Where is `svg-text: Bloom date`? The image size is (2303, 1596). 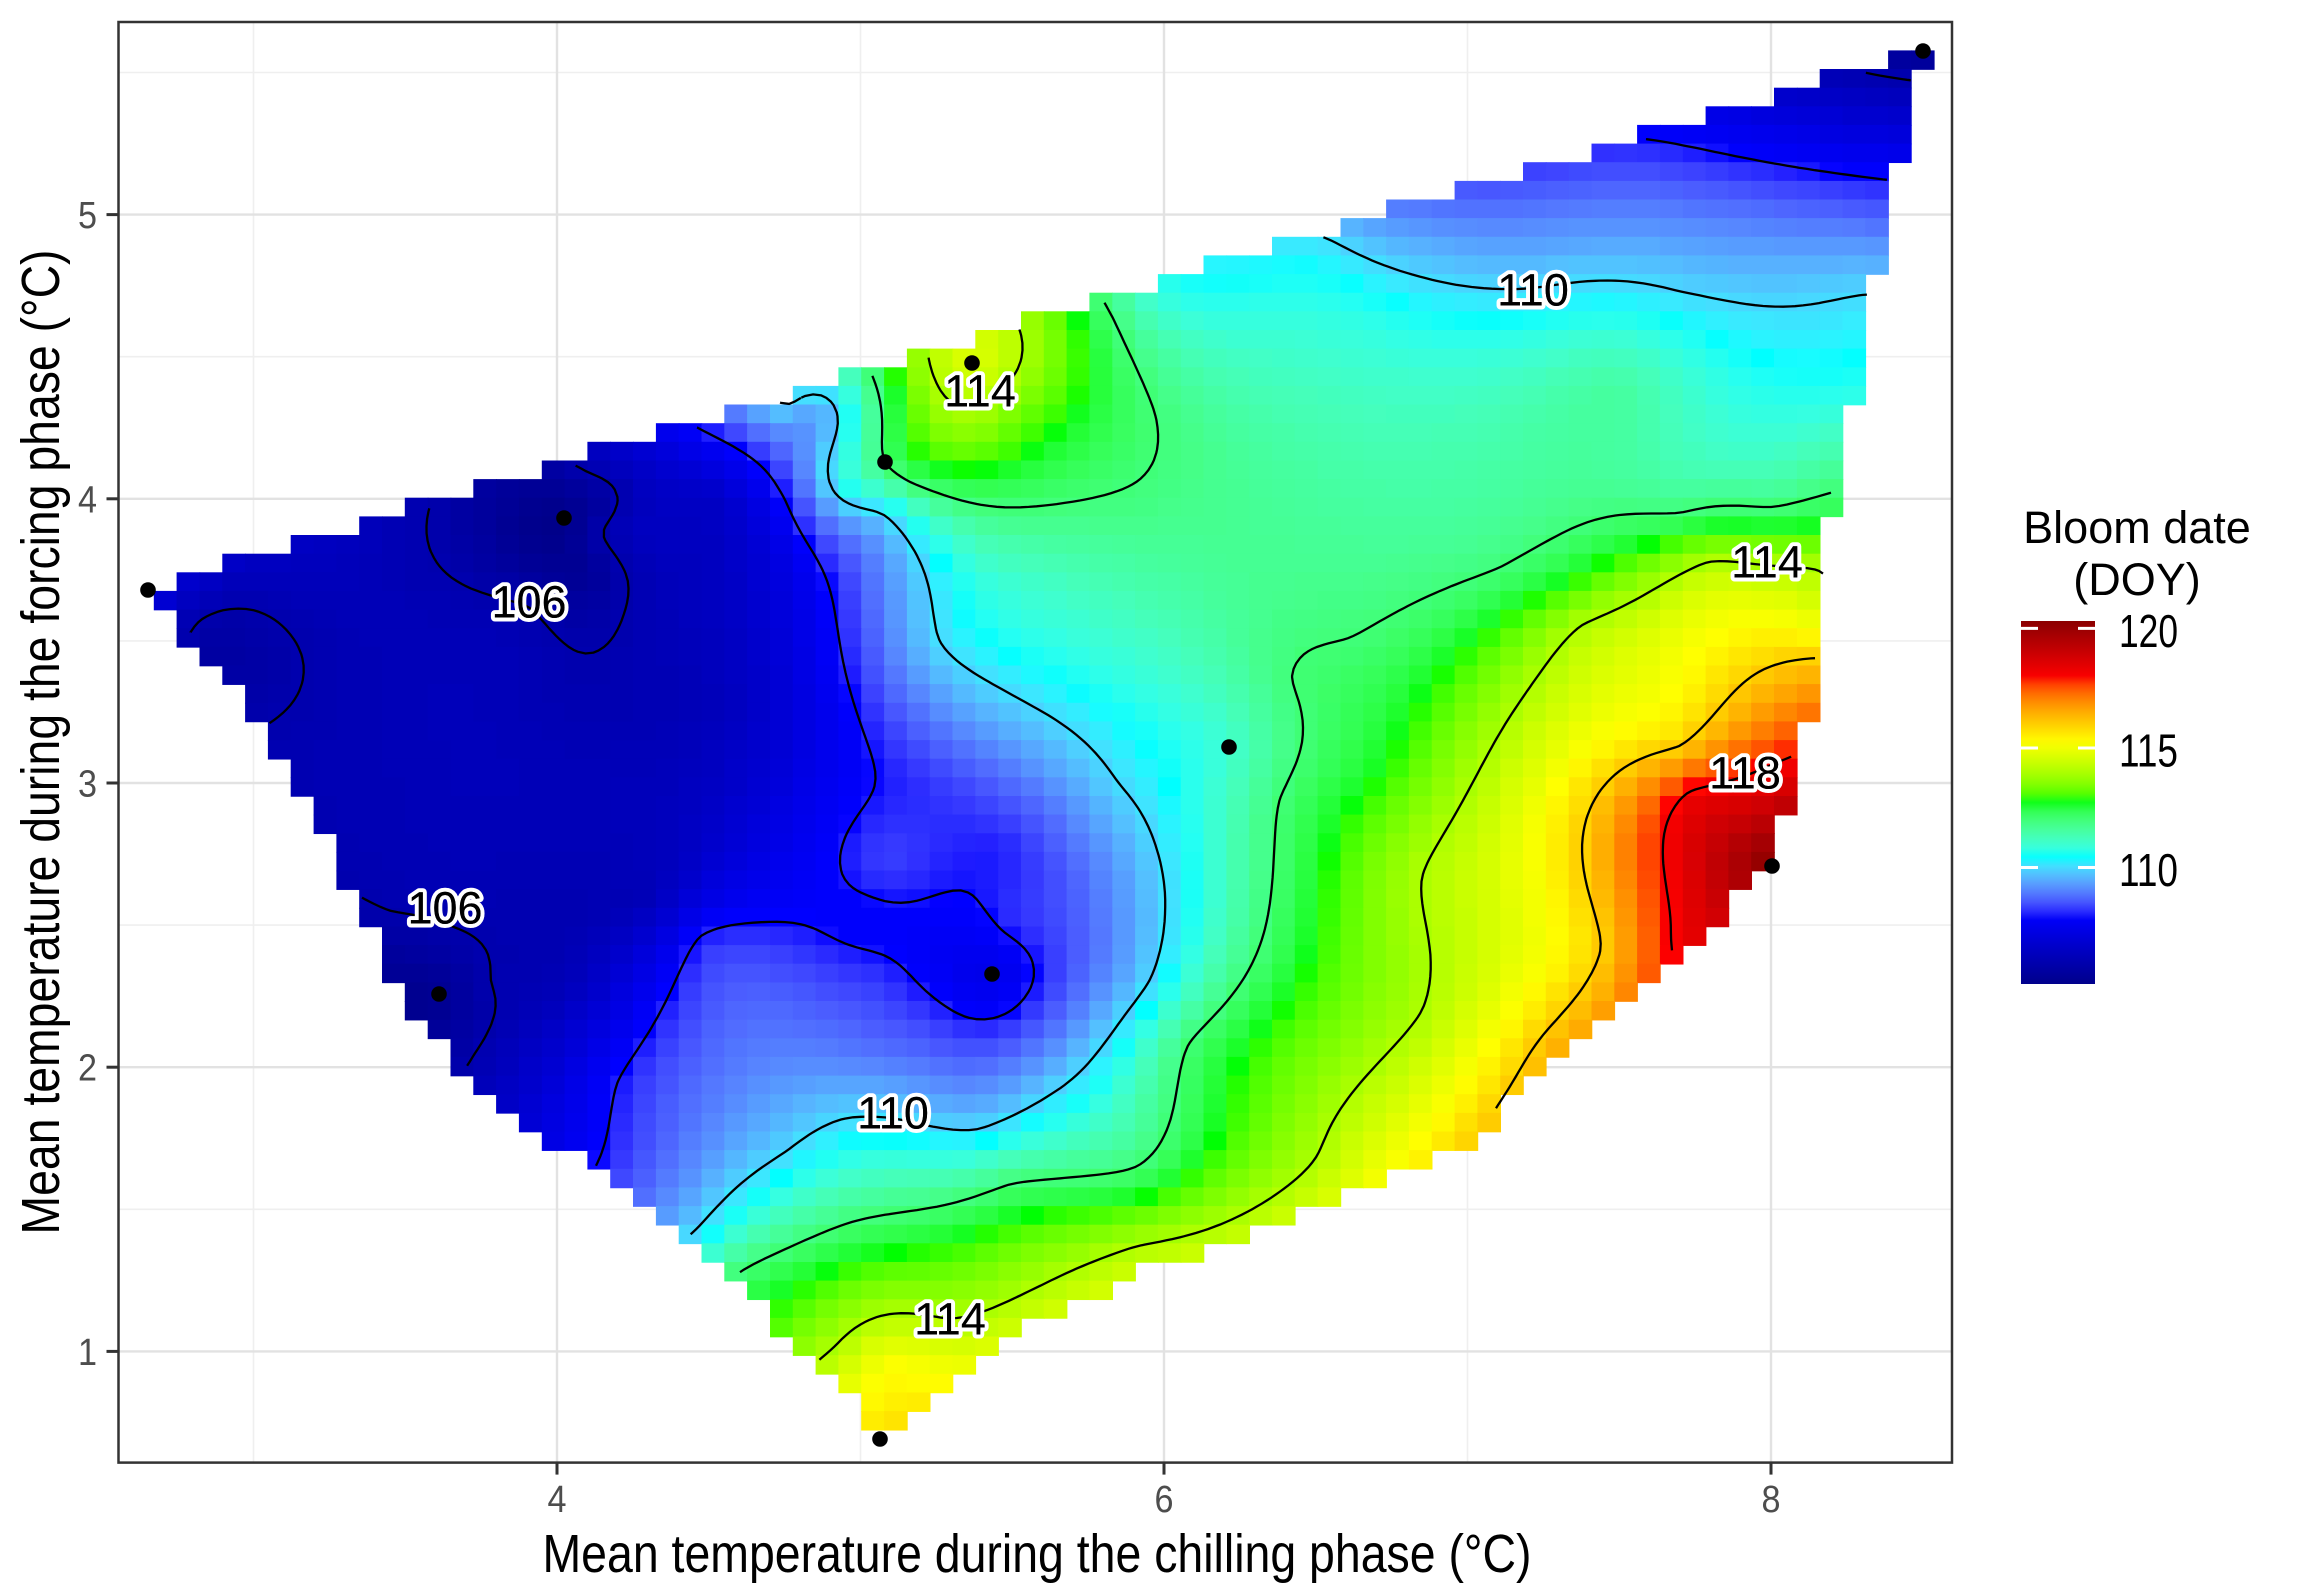
svg-text: Bloom date is located at coordinates (2137, 527).